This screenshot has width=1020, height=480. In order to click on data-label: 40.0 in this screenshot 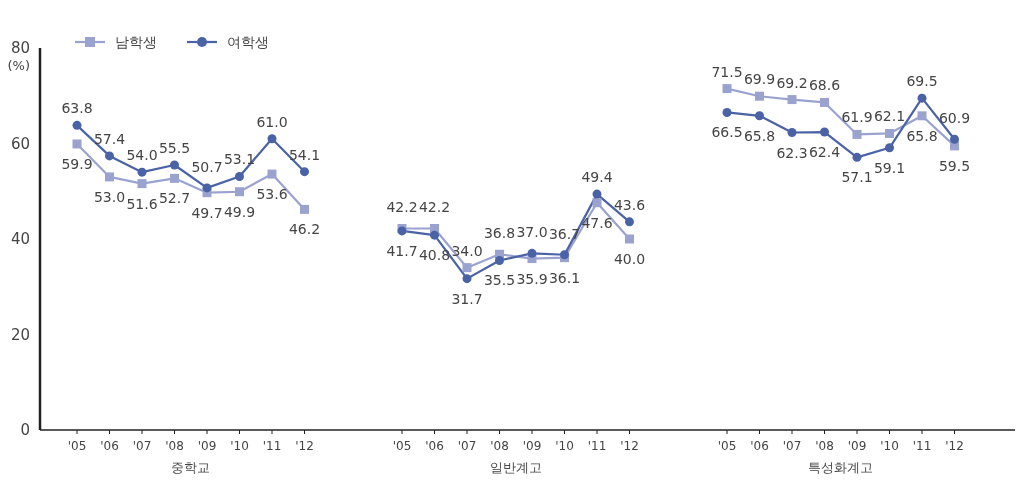, I will do `click(629, 259)`.